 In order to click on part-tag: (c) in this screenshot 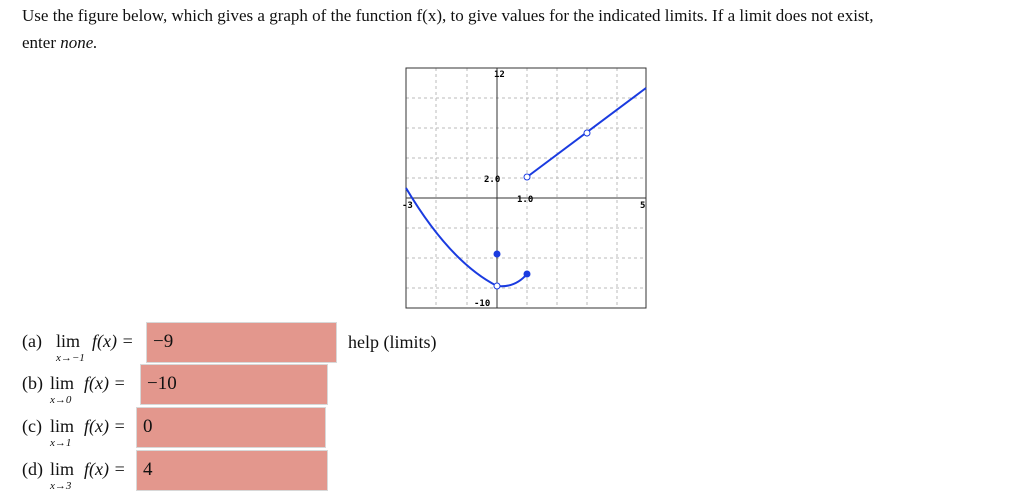, I will do `click(32, 426)`.